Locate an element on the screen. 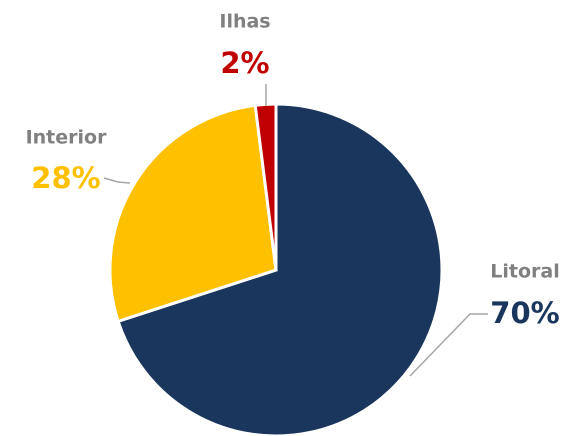  slice-value-label: 70% is located at coordinates (524, 313).